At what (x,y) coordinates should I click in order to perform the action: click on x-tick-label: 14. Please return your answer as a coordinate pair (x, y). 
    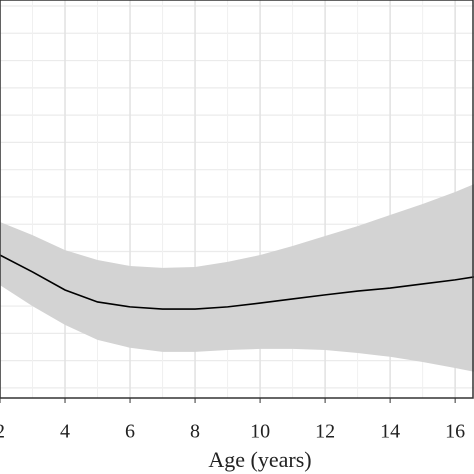
    Looking at the image, I should click on (390, 432).